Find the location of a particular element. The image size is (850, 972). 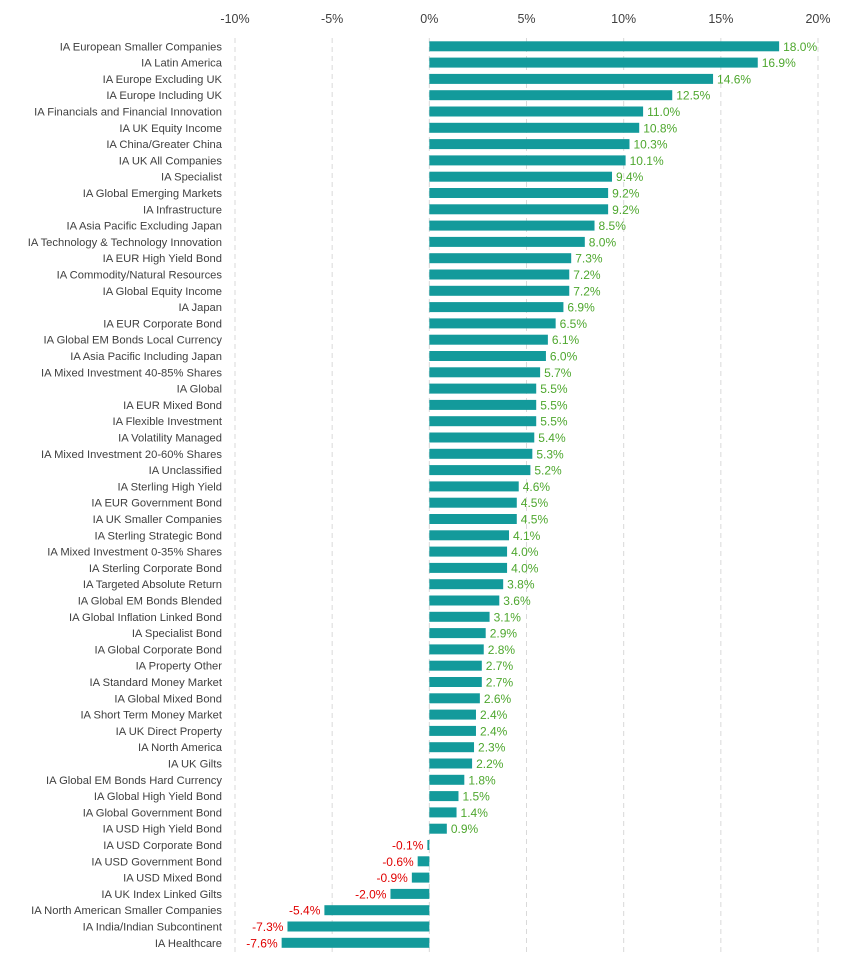

category-label: IA Infrastructure is located at coordinates (182, 210).